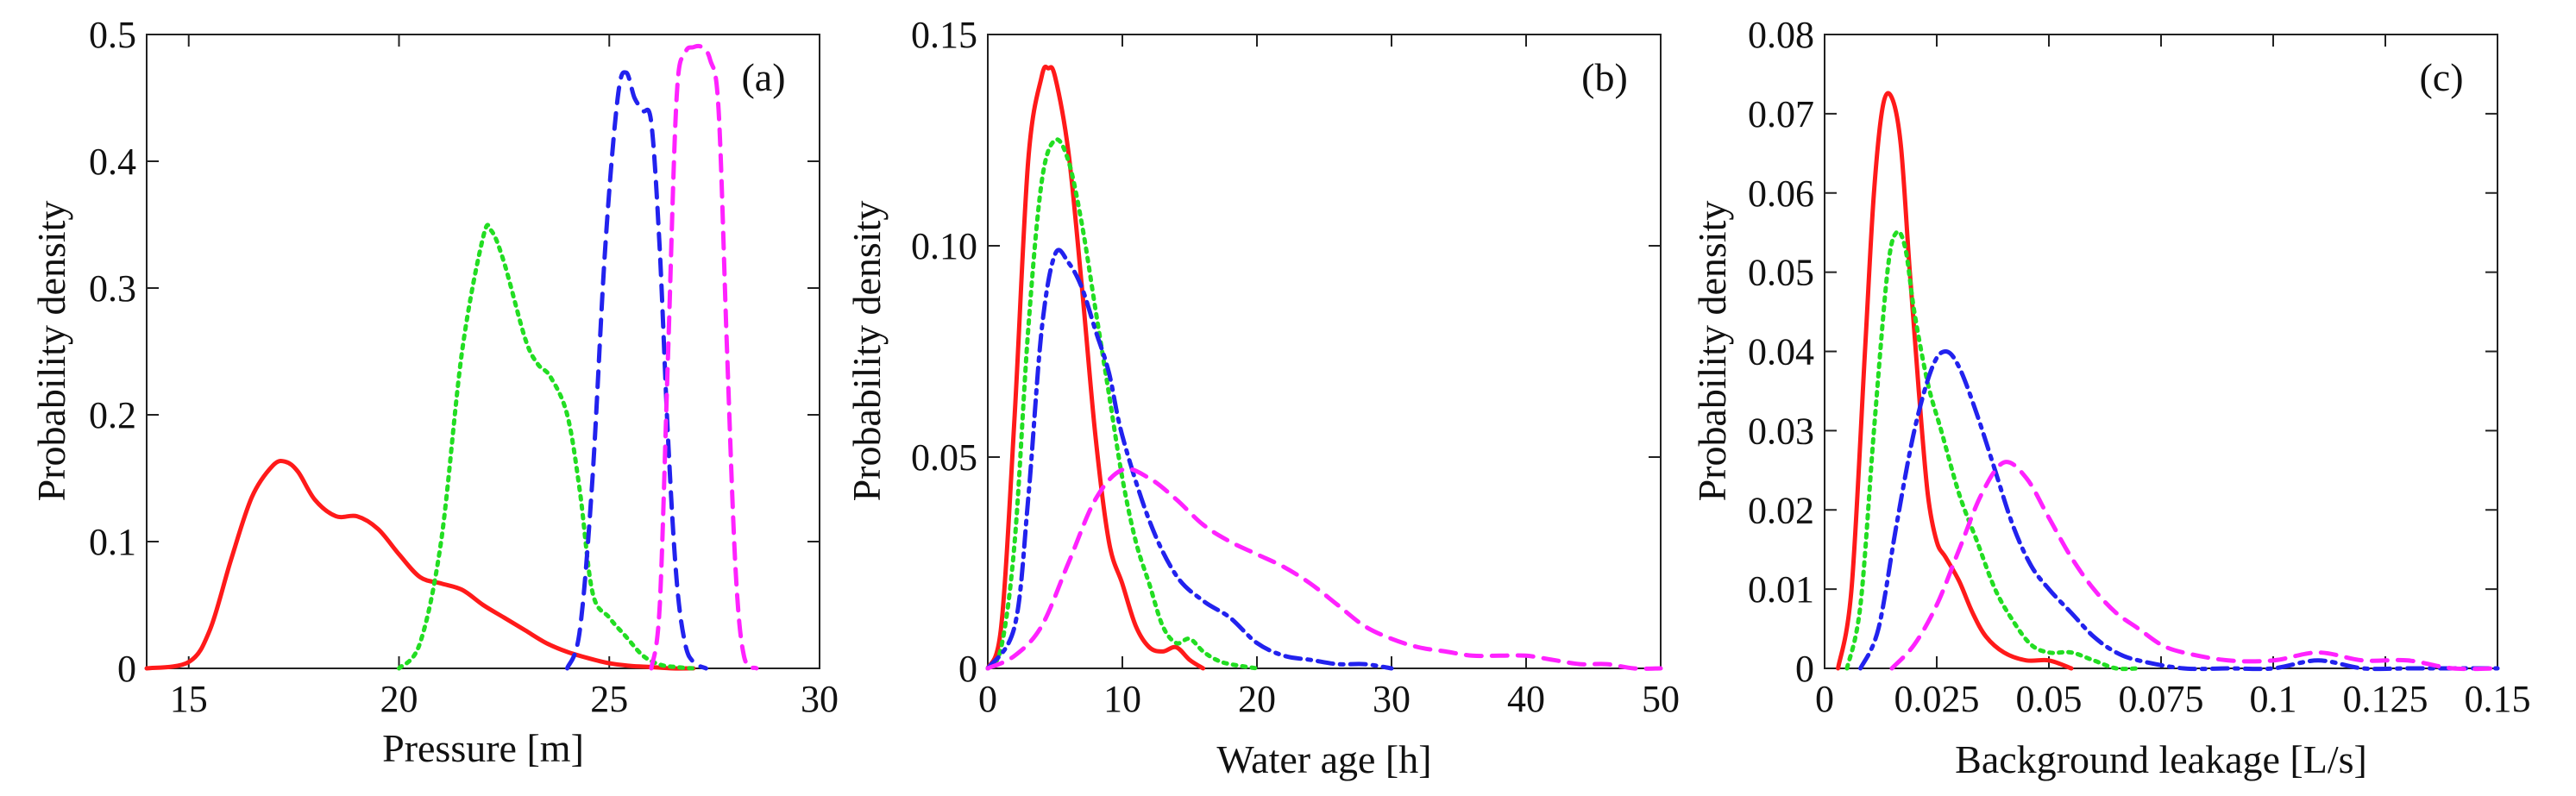 This screenshot has height=796, width=2576. Describe the element at coordinates (483, 748) in the screenshot. I see `panel-a-xlabel: Pressure [m]` at that location.